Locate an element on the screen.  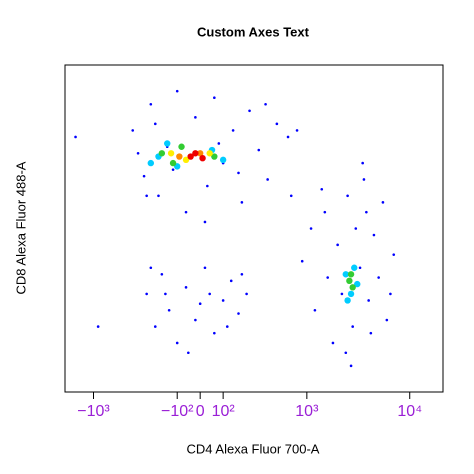
x-tick-label: 10³ is located at coordinates (307, 411).